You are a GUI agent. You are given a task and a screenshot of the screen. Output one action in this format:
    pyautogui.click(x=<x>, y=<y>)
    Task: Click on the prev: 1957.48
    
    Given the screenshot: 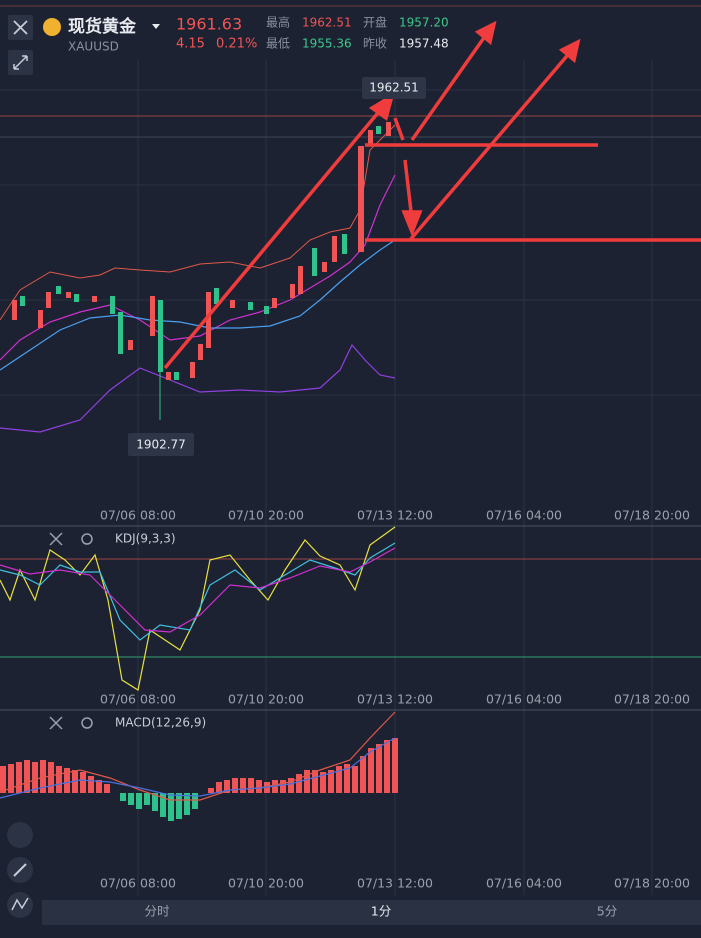 What is the action you would take?
    pyautogui.click(x=424, y=44)
    